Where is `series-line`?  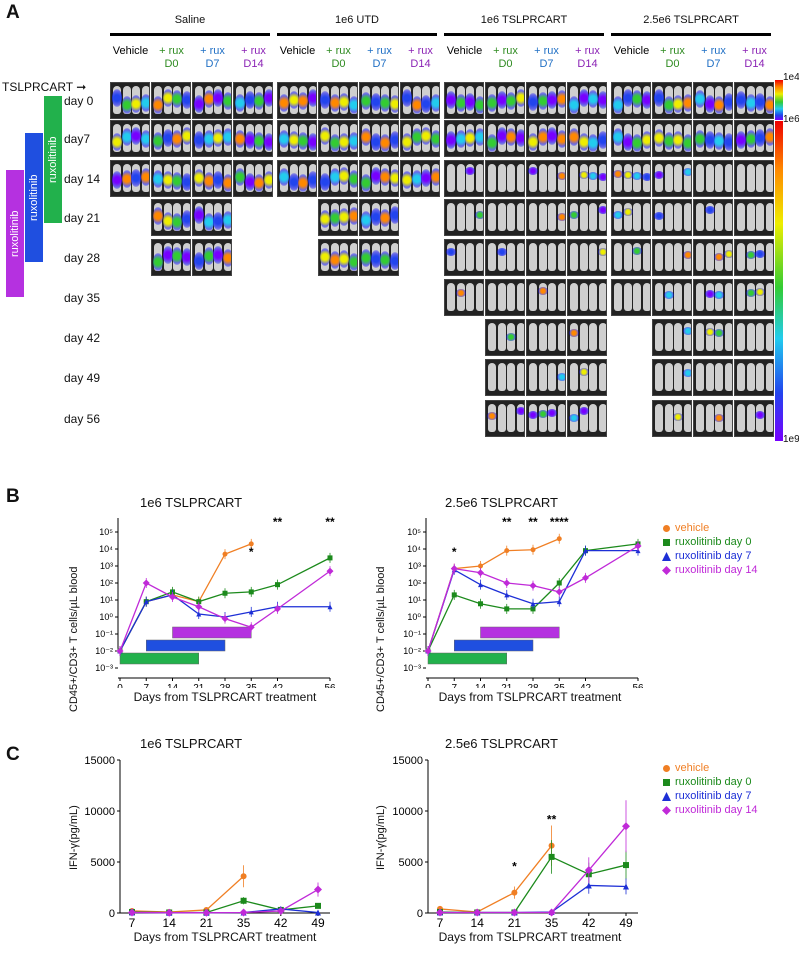 series-line is located at coordinates (224, 623).